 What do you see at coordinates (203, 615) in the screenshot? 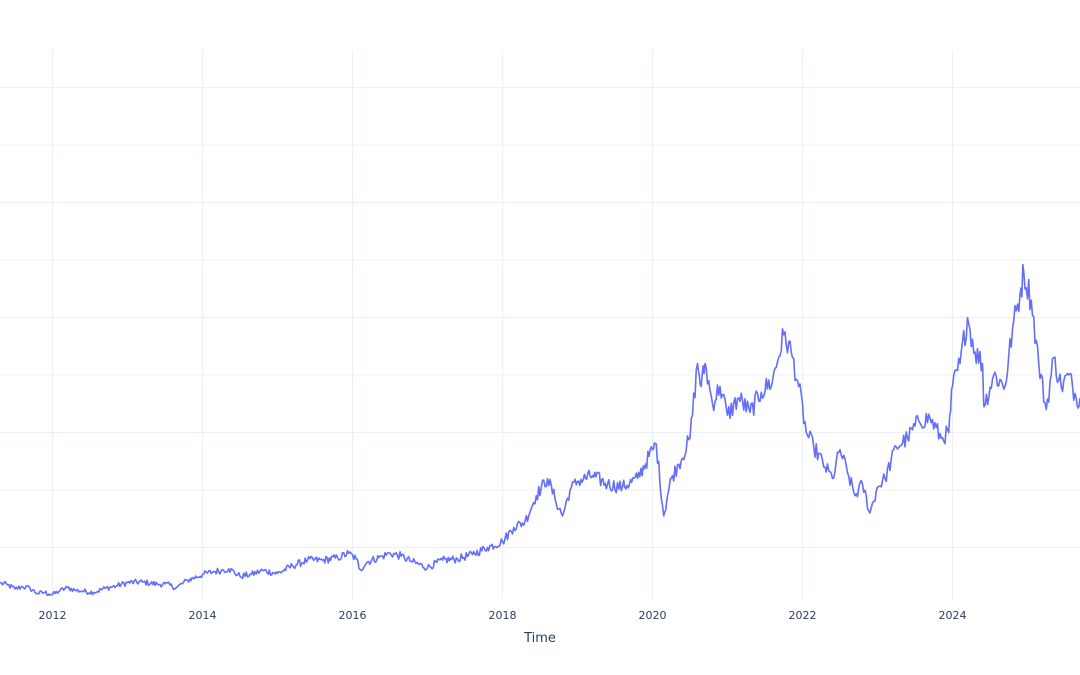
I see `x-tick-label-1: 2014` at bounding box center [203, 615].